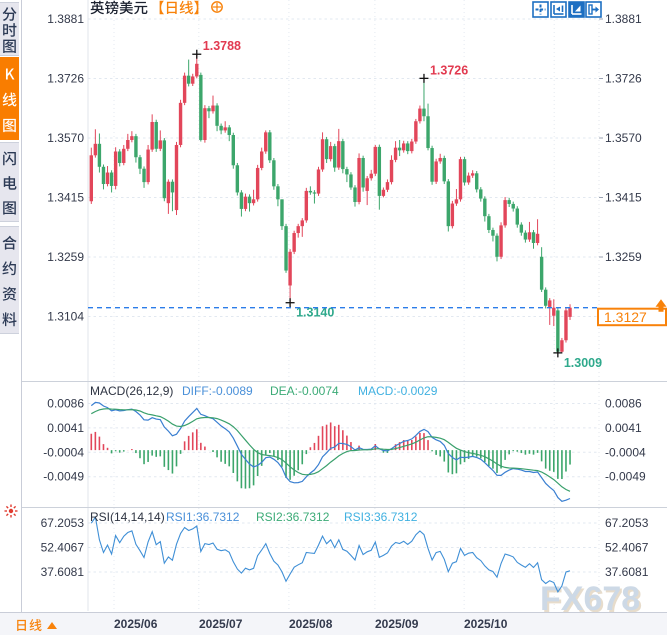  Describe the element at coordinates (540, 9) in the screenshot. I see `crosshair-toolbar-button` at that location.